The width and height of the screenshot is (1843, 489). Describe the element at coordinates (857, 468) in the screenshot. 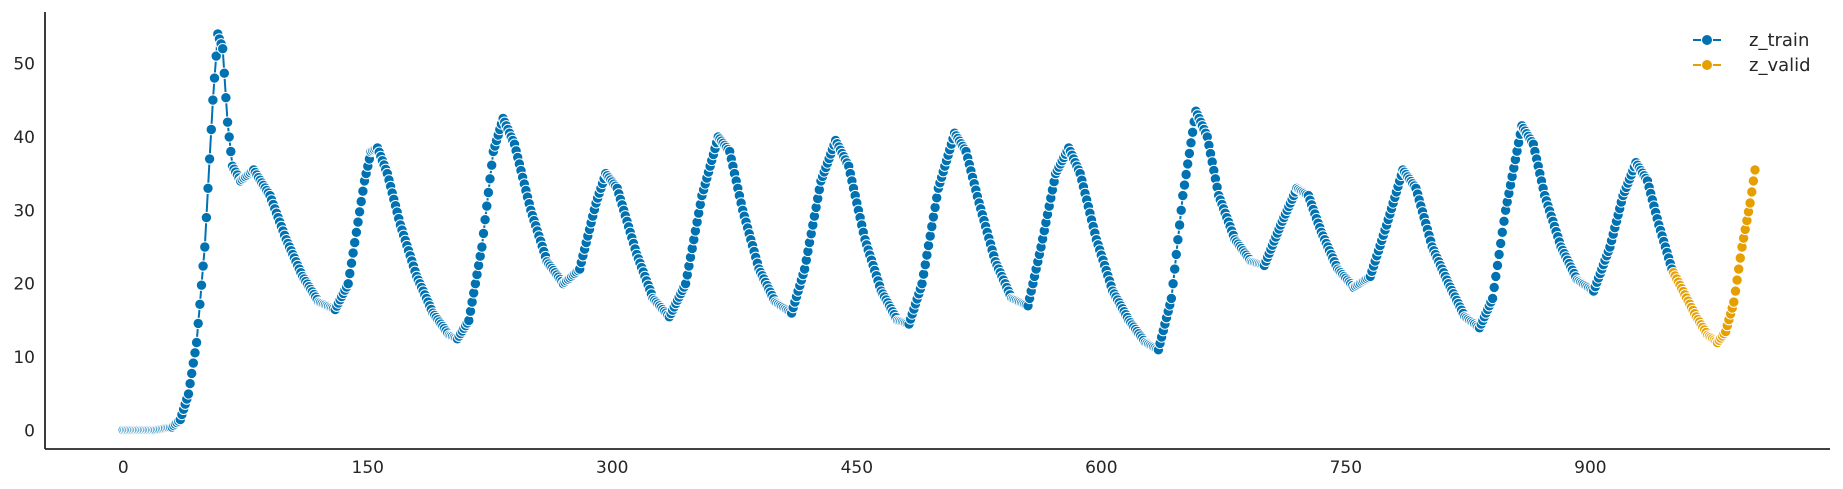

I see `x-tick-label: 450` at that location.